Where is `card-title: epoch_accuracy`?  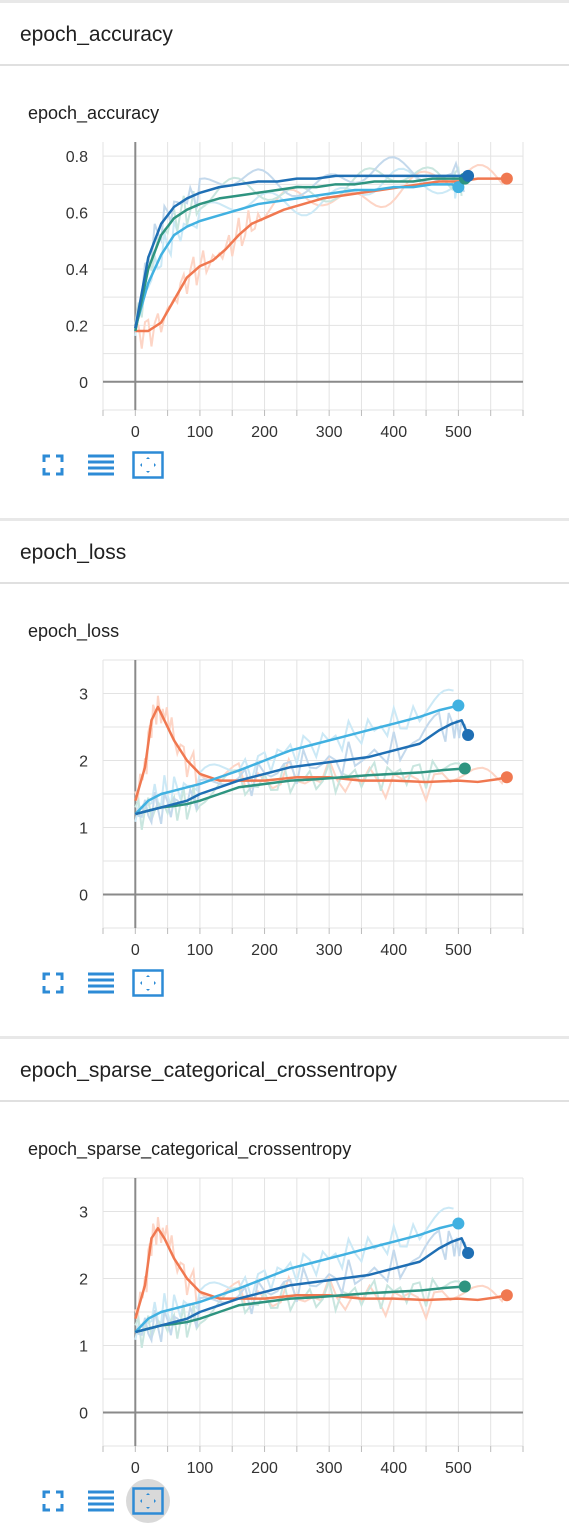
card-title: epoch_accuracy is located at coordinates (94, 113).